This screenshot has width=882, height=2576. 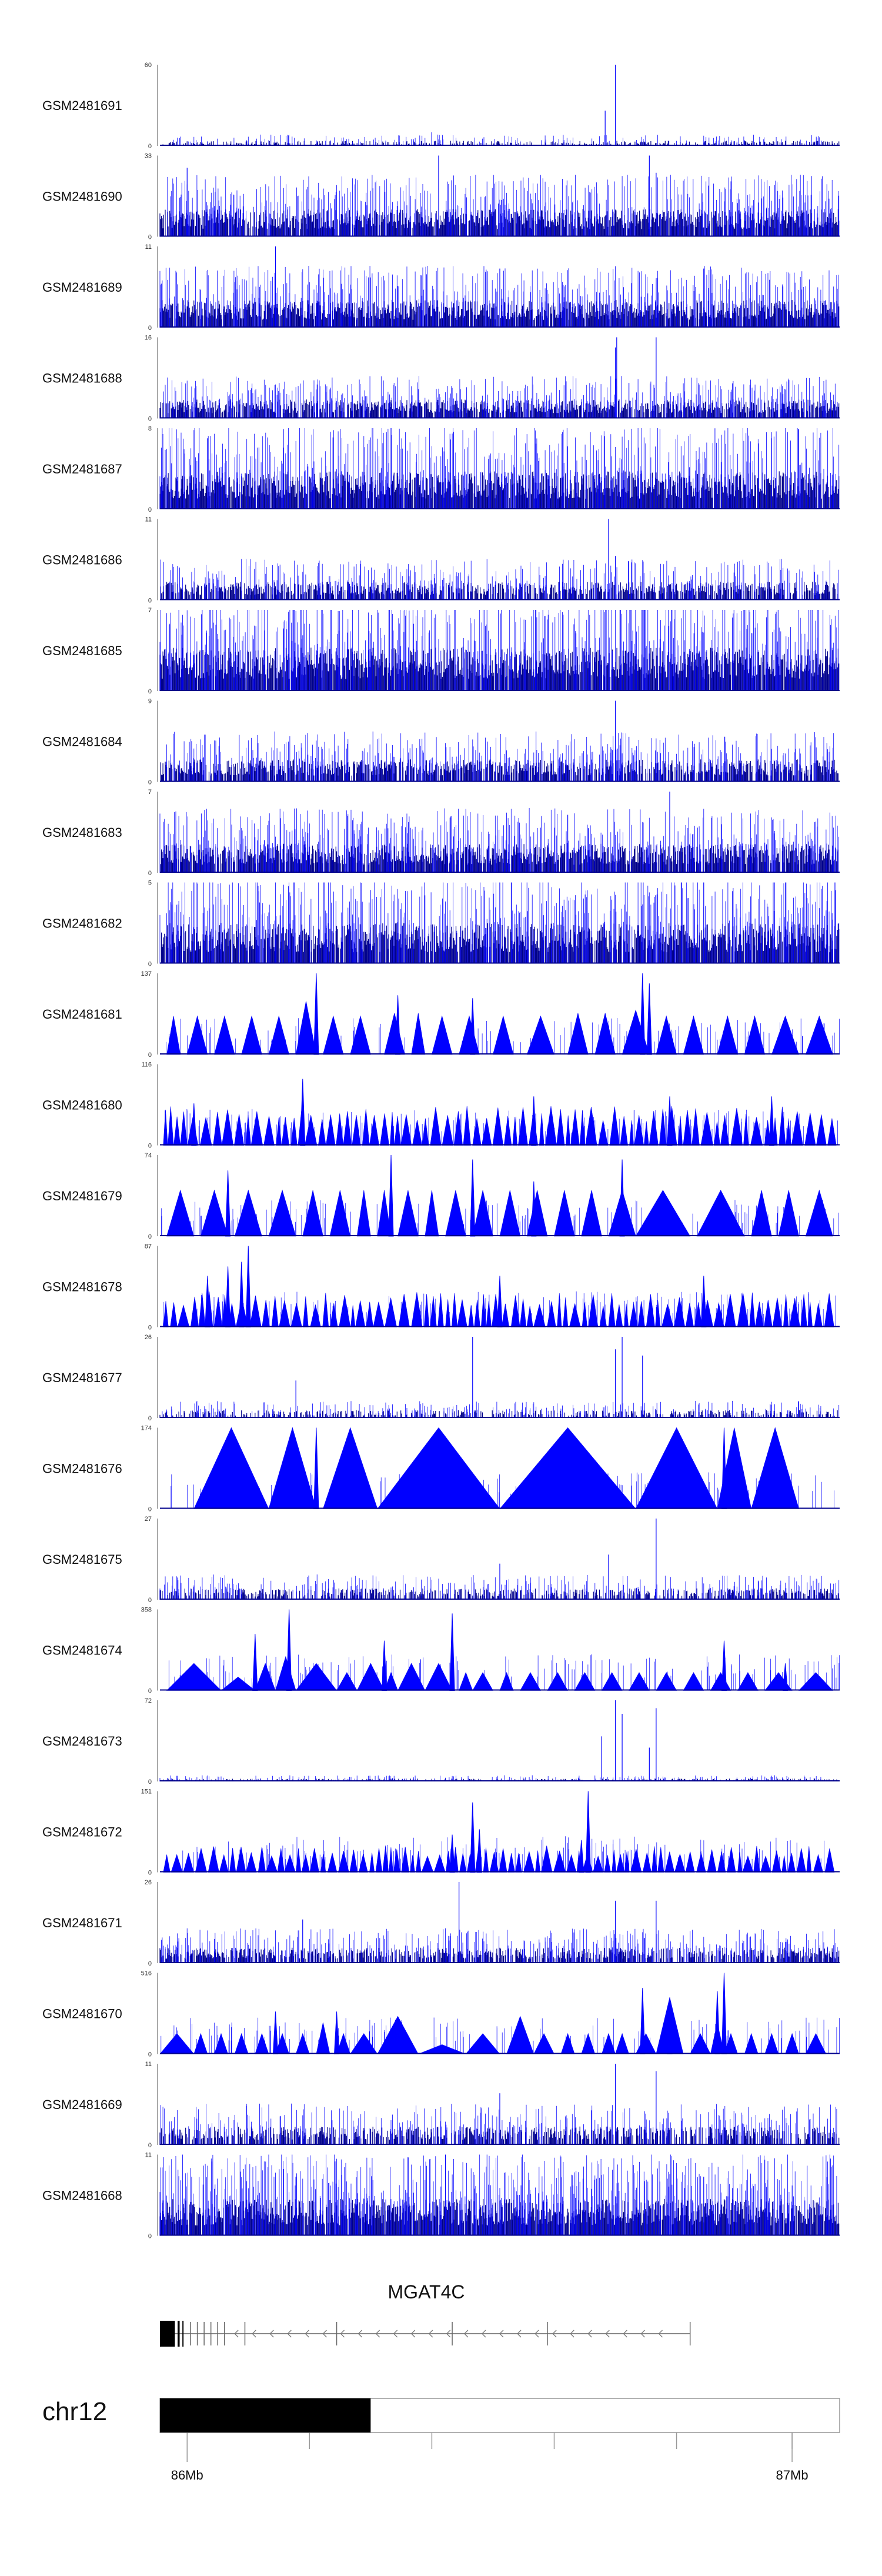 I want to click on track-label: GSM2481680, so click(x=82, y=1105).